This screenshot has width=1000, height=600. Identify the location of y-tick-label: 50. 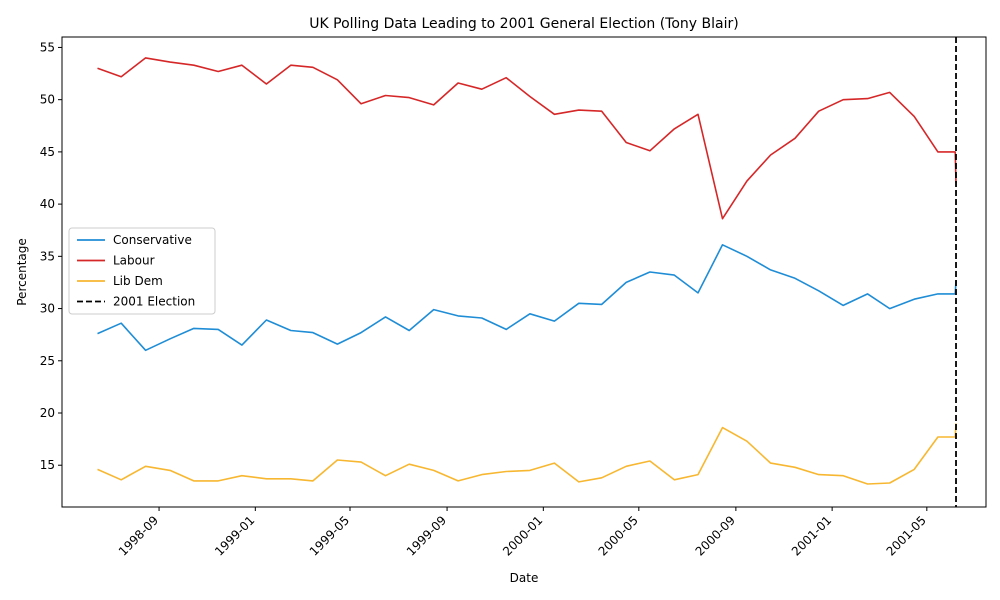
(47, 100).